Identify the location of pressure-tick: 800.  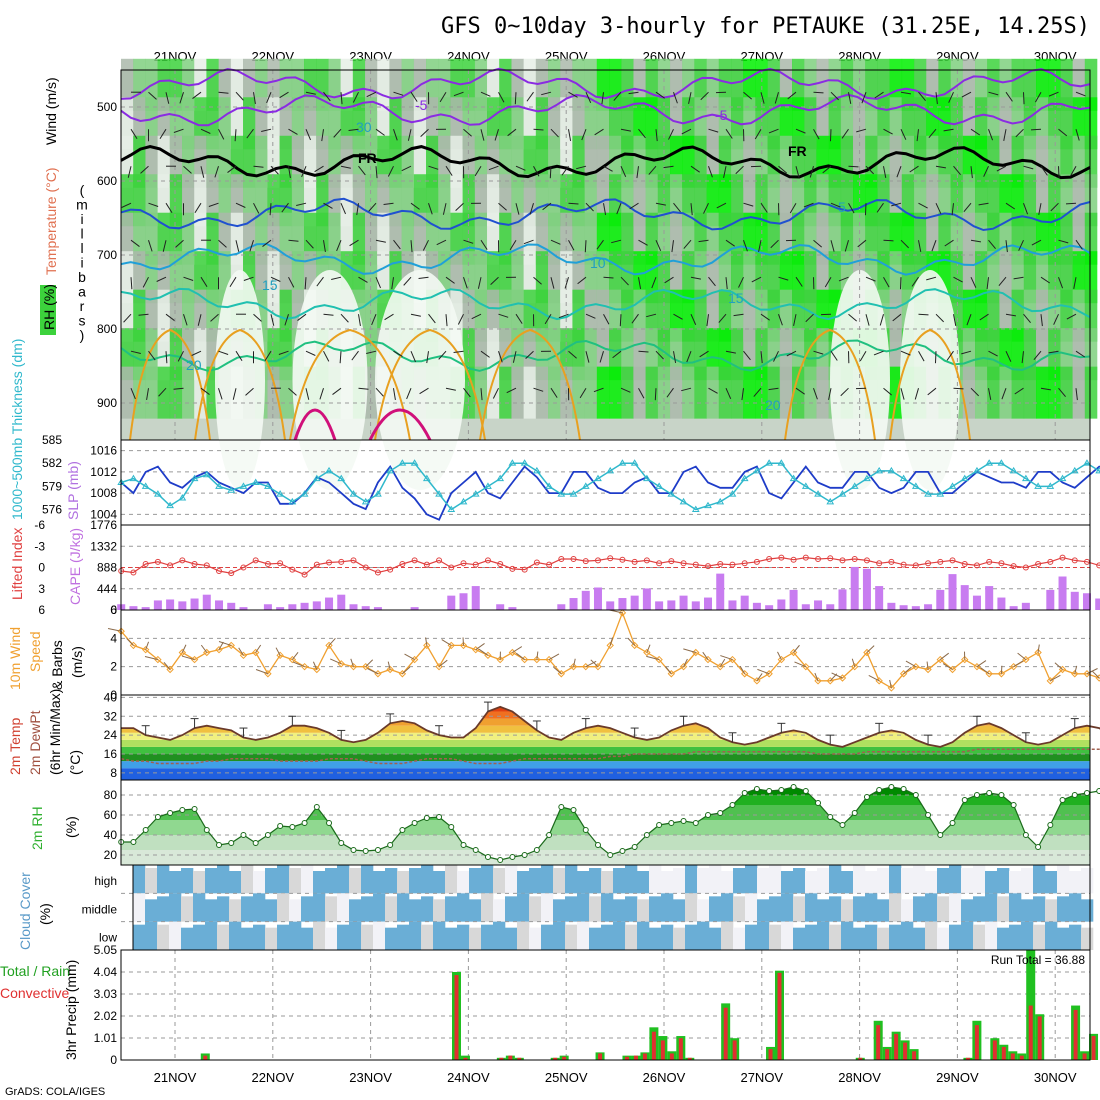
(107, 329).